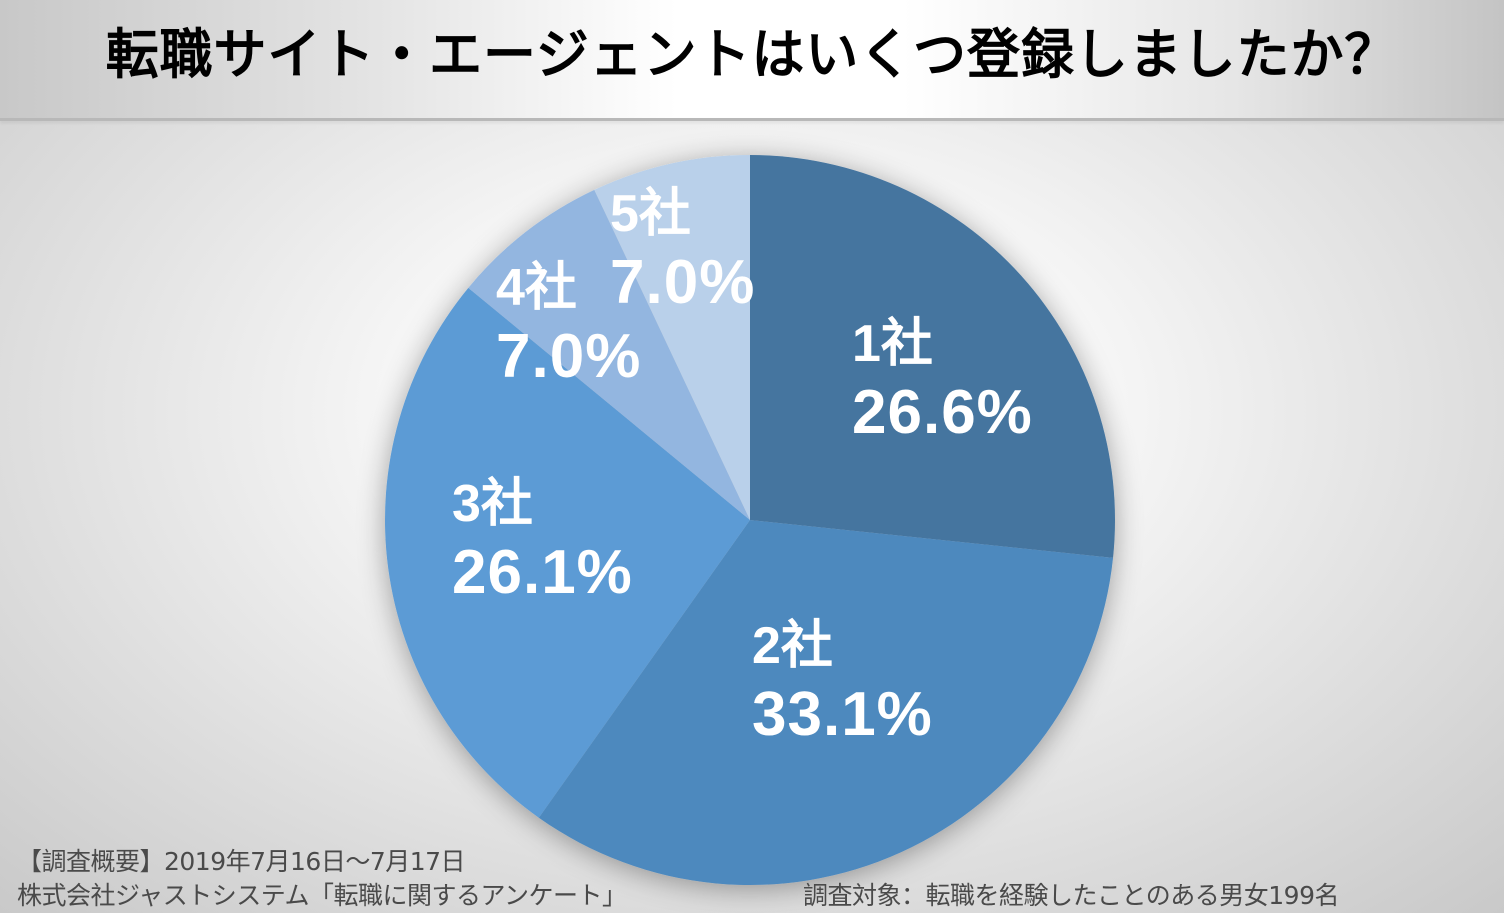 The image size is (1504, 913). I want to click on slice-percent: 33.1%, so click(842, 714).